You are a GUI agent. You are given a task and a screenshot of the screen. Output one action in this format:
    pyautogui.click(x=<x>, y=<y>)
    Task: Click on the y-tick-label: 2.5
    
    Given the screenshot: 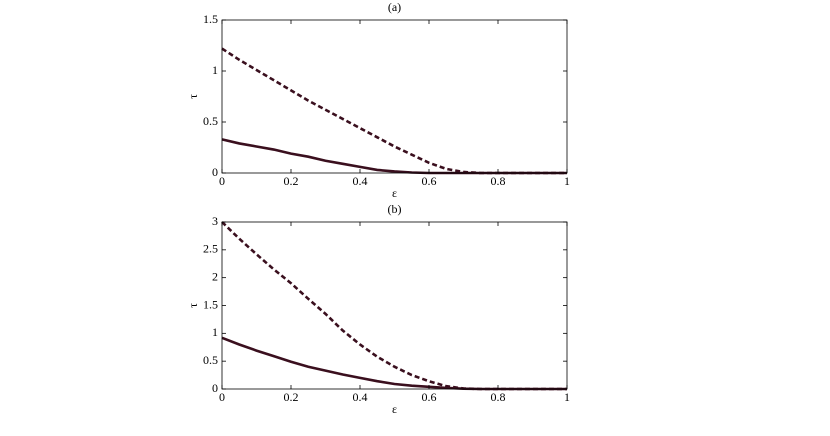 What is the action you would take?
    pyautogui.click(x=210, y=249)
    